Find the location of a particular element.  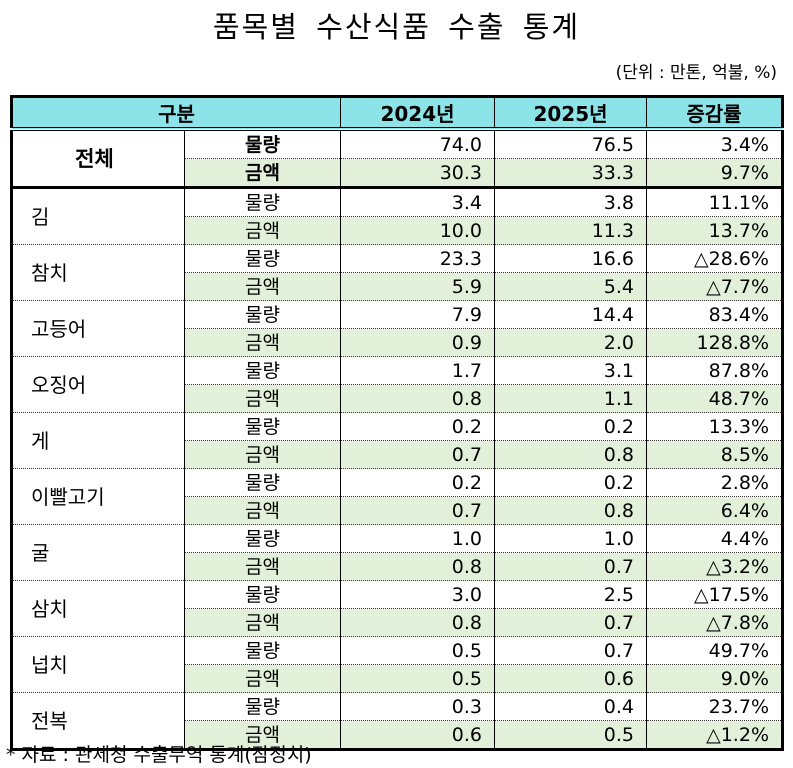

table-row: 금액 10.0 11.3 13.7% is located at coordinates (397, 230).